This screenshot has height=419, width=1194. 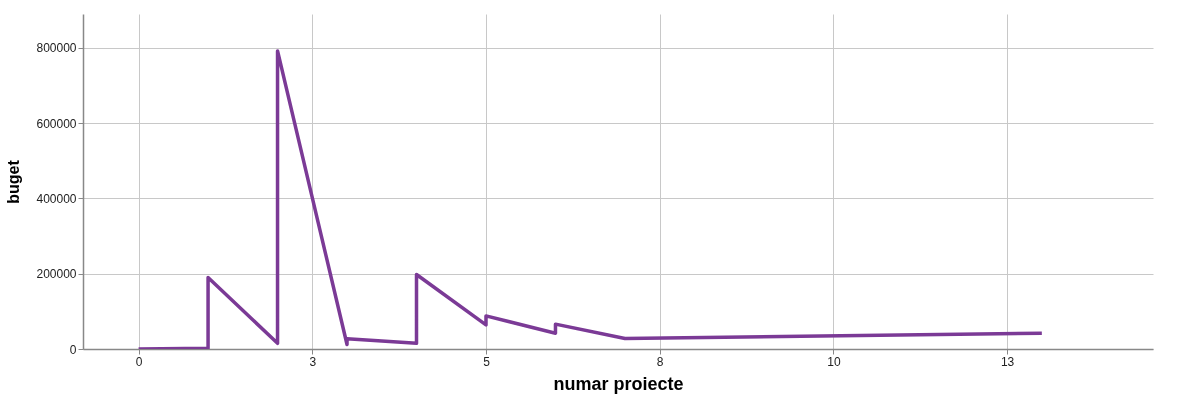 What do you see at coordinates (660, 361) in the screenshot?
I see `x-tick-label: 8` at bounding box center [660, 361].